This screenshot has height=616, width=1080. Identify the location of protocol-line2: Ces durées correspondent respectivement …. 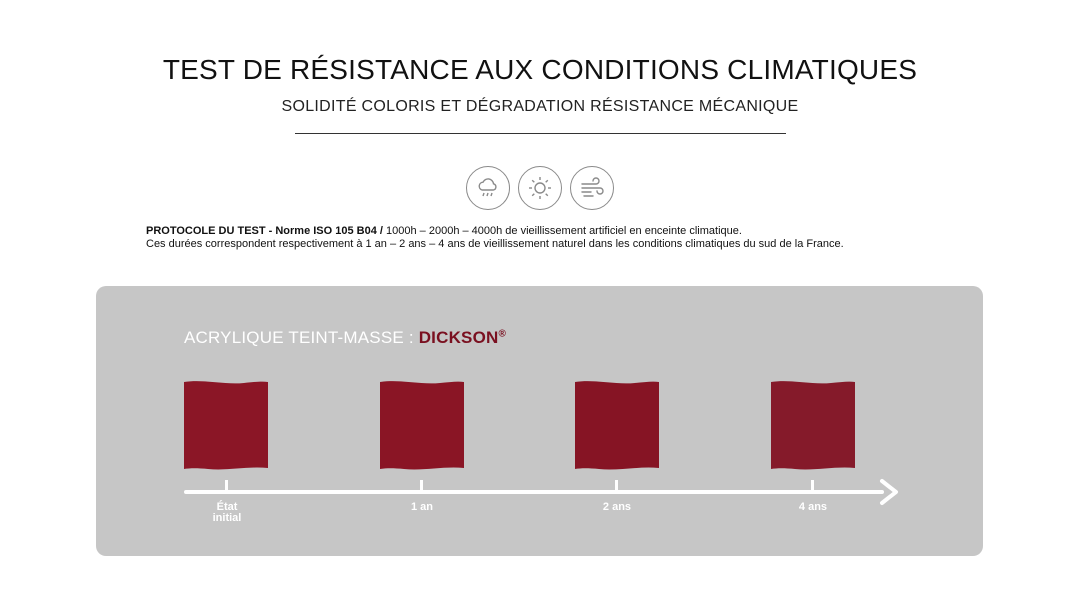
(495, 244).